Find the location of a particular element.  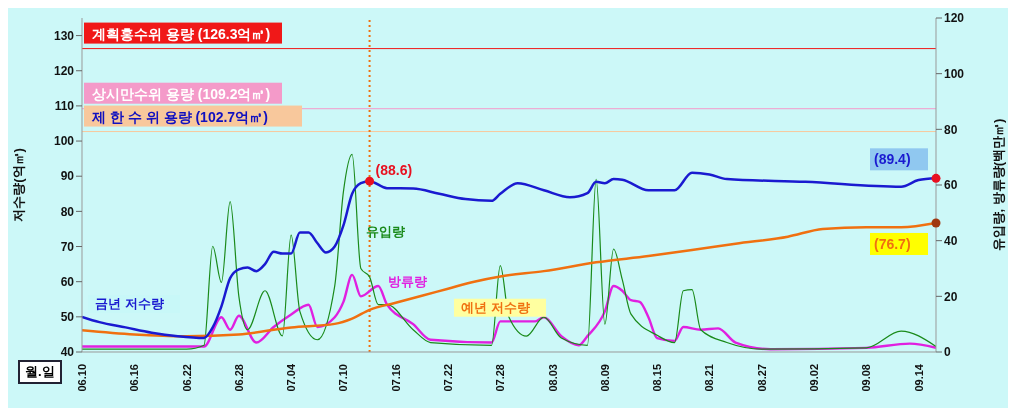

x-tick-label: 07.04 is located at coordinates (291, 377).